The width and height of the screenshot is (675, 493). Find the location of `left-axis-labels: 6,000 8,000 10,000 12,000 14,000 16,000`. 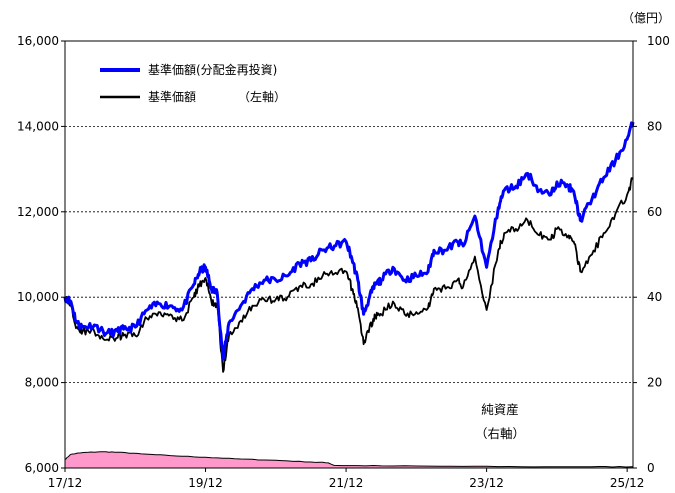

left-axis-labels: 6,000 8,000 10,000 12,000 14,000 16,000 is located at coordinates (38, 254).